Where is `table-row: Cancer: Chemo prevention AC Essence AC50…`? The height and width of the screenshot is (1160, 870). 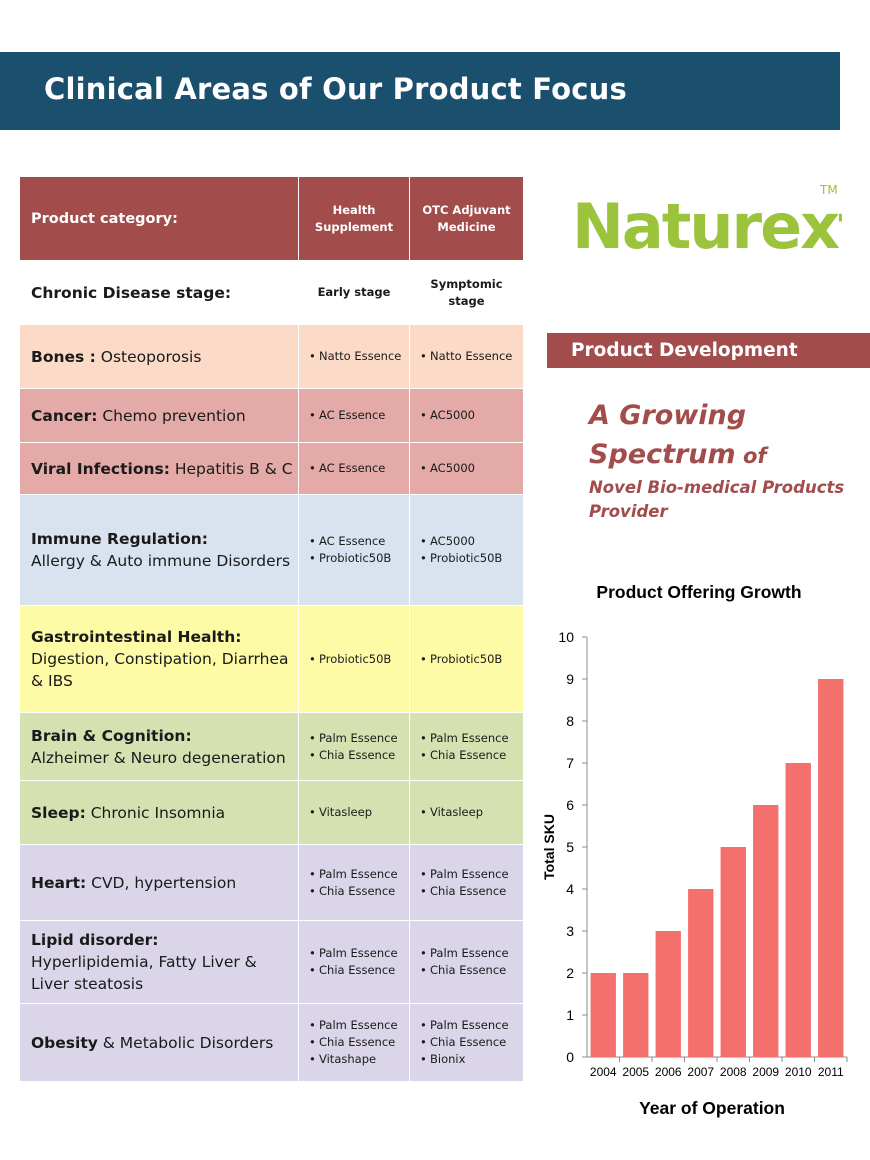 table-row: Cancer: Chemo prevention AC Essence AC50… is located at coordinates (271, 415).